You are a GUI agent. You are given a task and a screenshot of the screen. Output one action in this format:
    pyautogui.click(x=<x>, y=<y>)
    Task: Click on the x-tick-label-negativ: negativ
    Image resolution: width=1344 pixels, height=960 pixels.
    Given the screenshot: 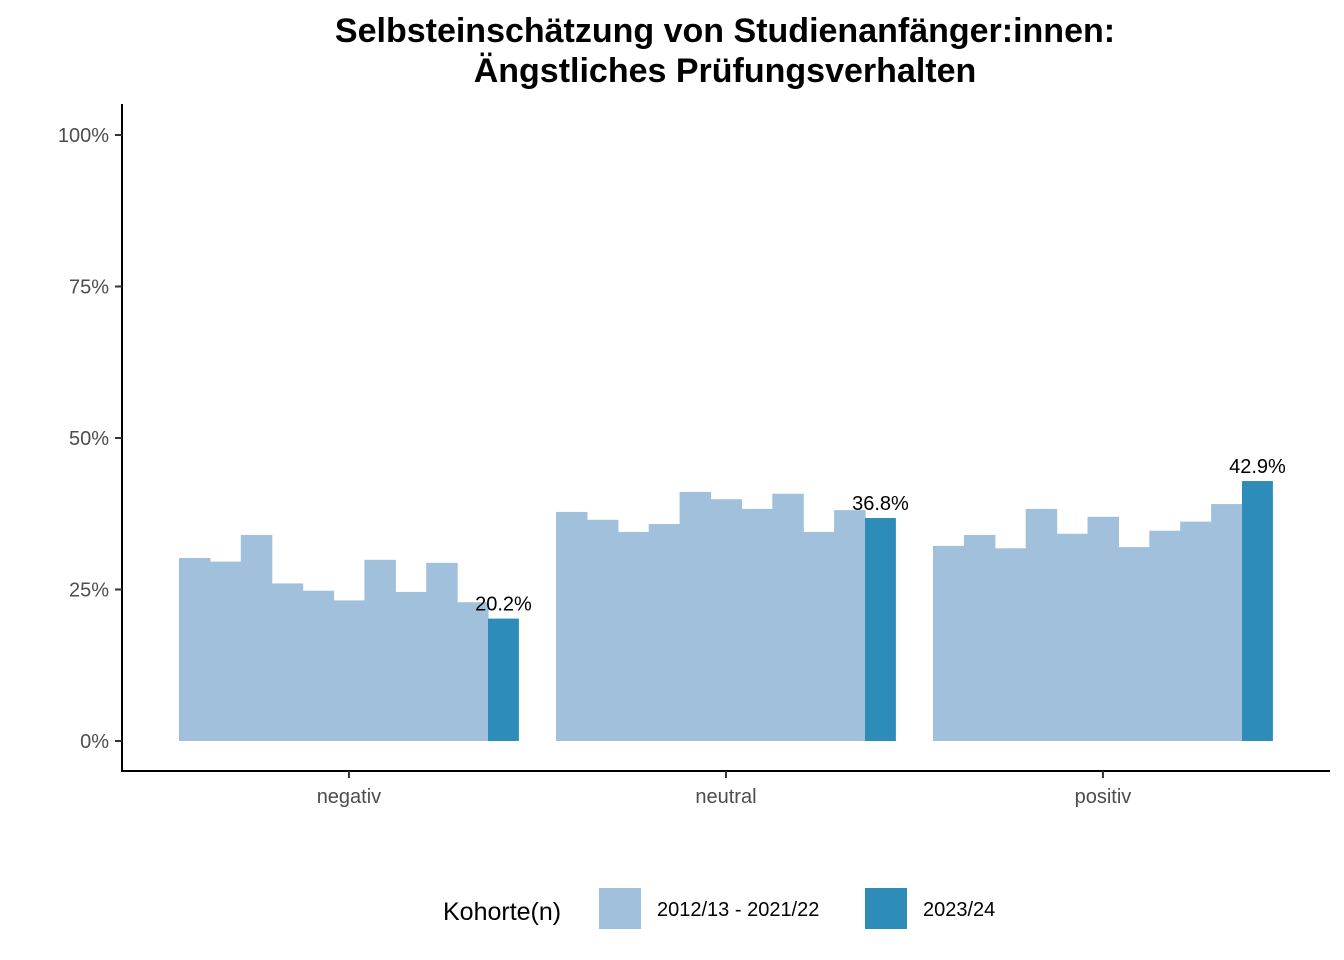 What is the action you would take?
    pyautogui.click(x=349, y=797)
    